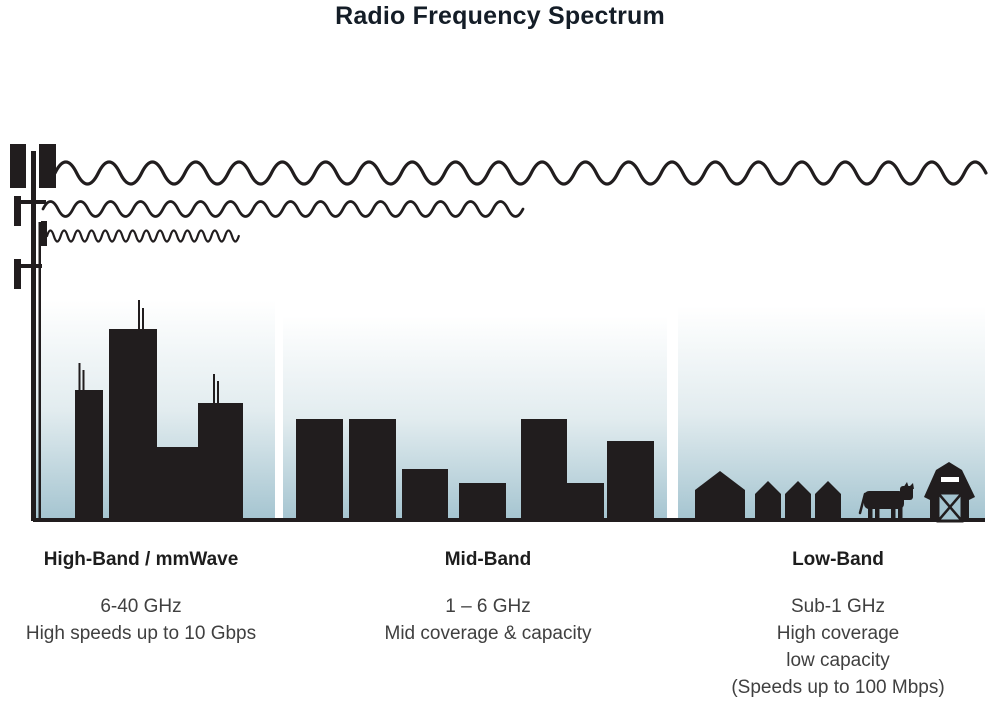  I want to click on page-title: Radio Frequency Spectrum, so click(500, 16).